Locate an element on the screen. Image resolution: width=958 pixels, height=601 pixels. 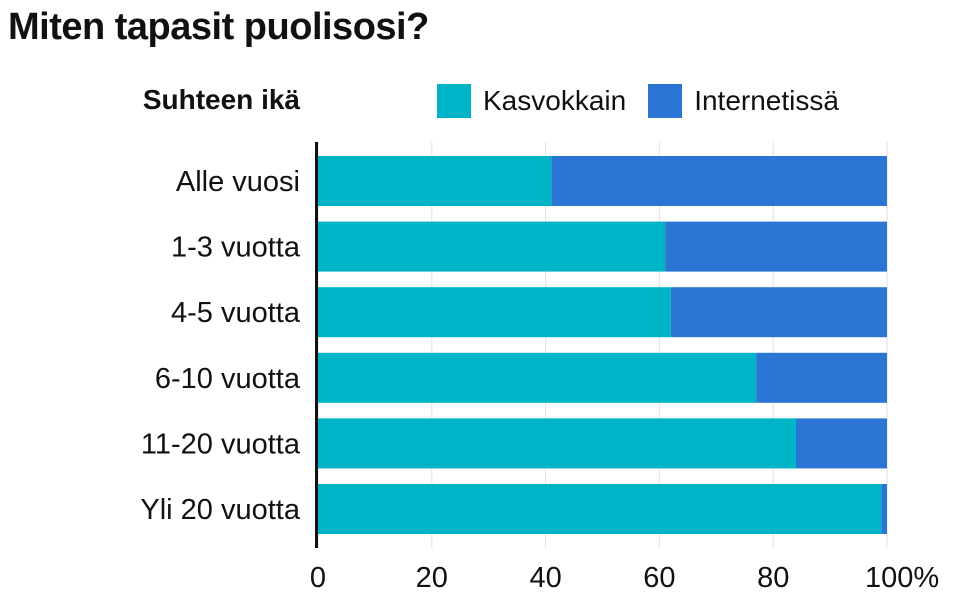
x-tick-label: 80 is located at coordinates (773, 578).